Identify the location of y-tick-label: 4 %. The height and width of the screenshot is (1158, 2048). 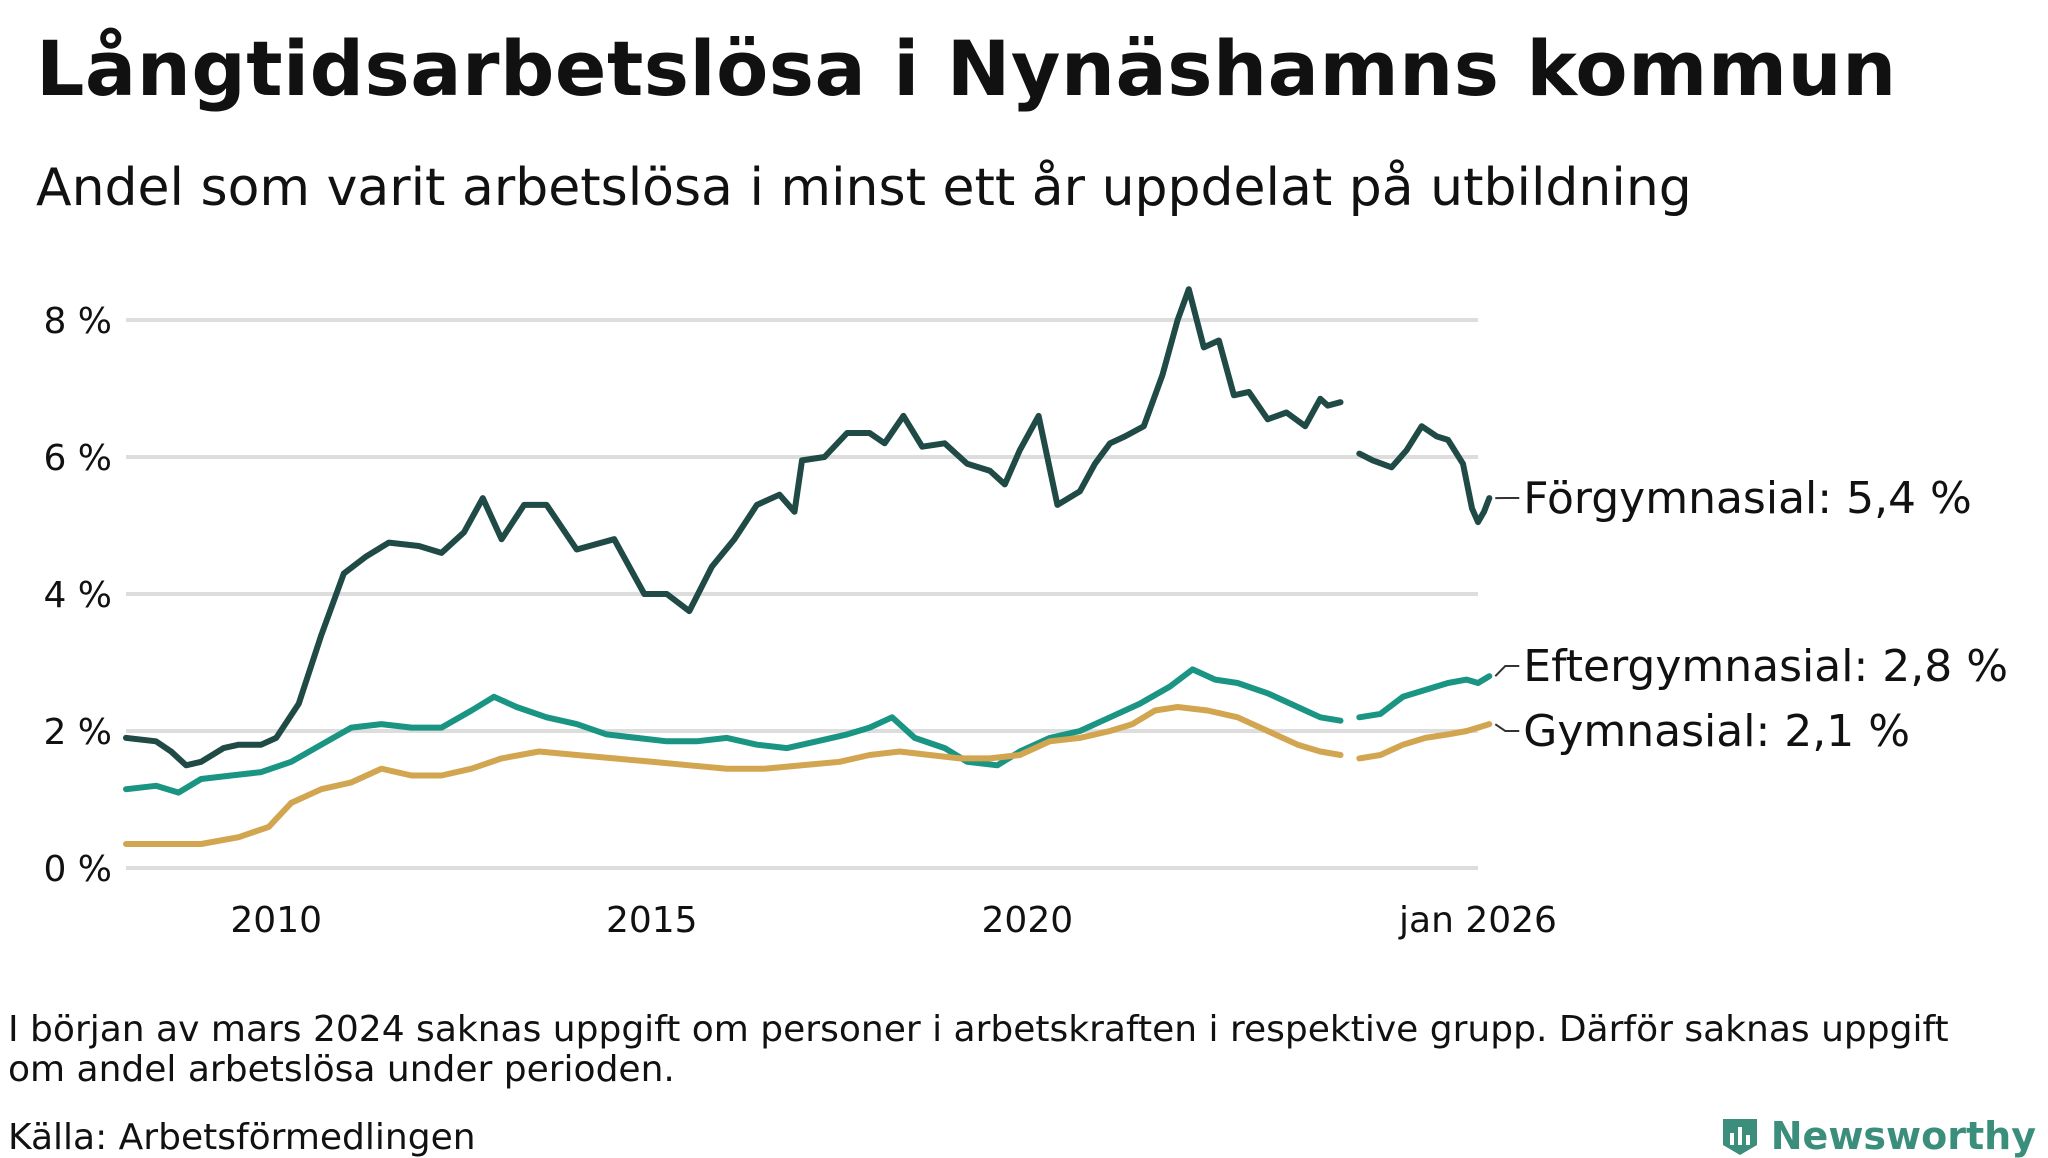
(77, 595).